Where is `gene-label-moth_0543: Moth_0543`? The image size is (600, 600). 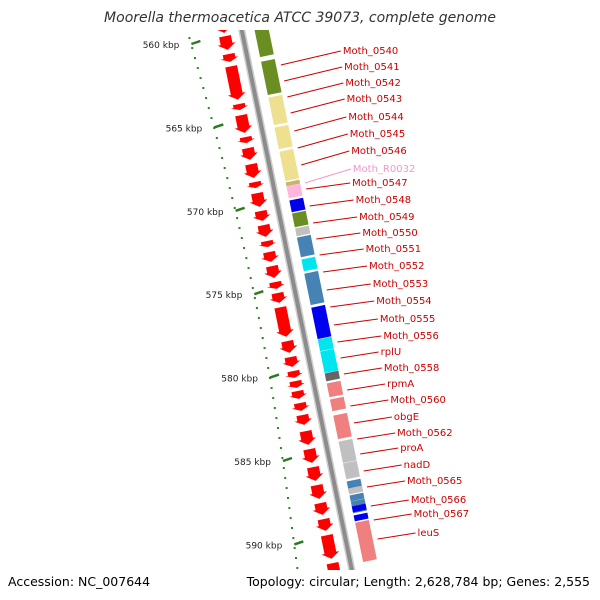 gene-label-moth_0543: Moth_0543 is located at coordinates (374, 99).